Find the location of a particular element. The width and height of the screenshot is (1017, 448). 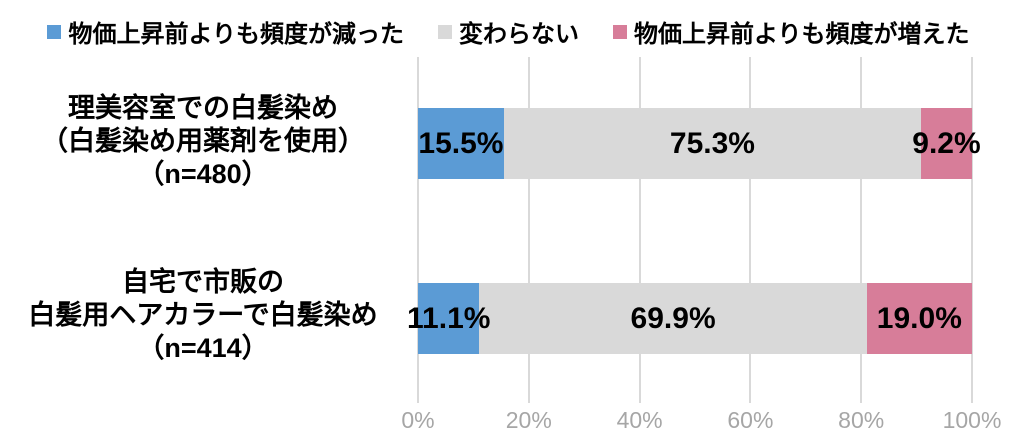

segment-value-label: 9.2% is located at coordinates (946, 143).